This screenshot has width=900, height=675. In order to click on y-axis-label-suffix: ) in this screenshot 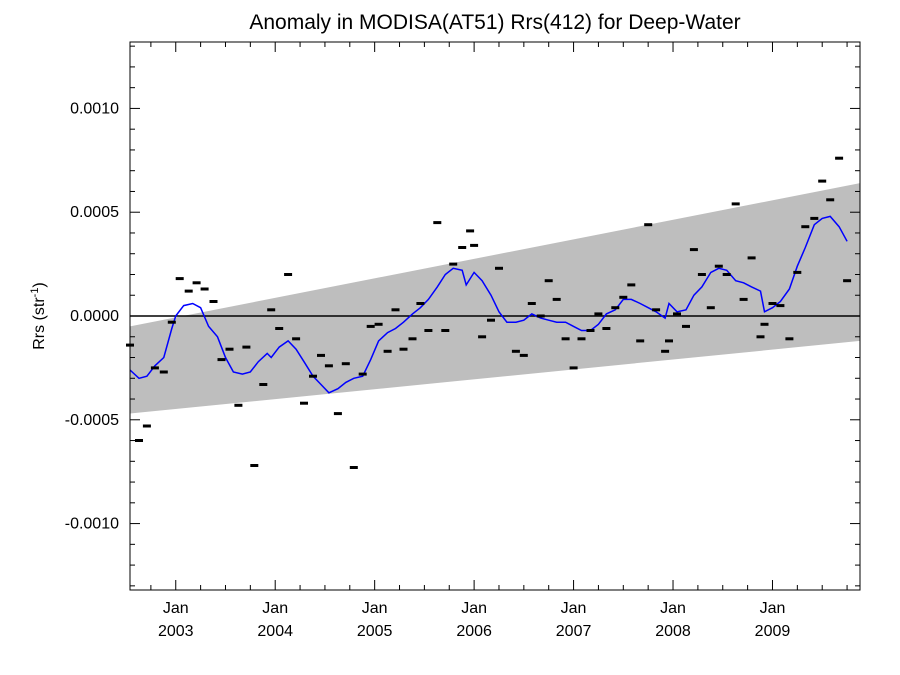, I will do `click(39, 284)`.